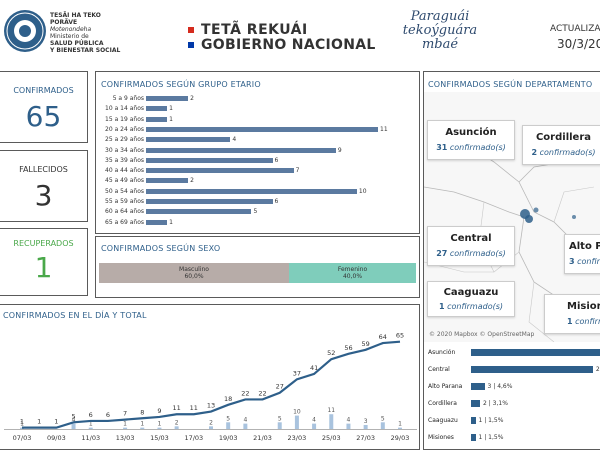 Image resolution: width=600 pixels, height=451 pixels. Describe the element at coordinates (75, 315) in the screenshot. I see `timeline-title: CONFIRMADOS EN EL DÍA Y TOTAL` at that location.